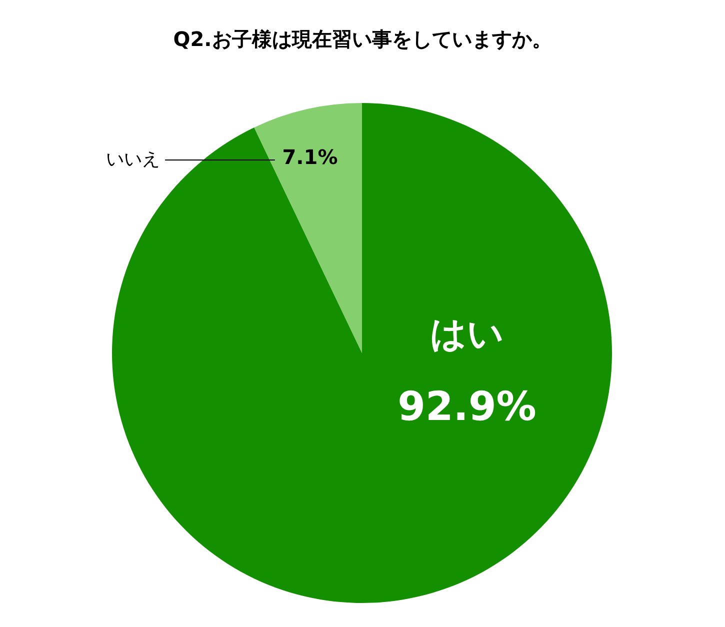 The height and width of the screenshot is (627, 725). What do you see at coordinates (362, 39) in the screenshot?
I see `chart-title: Q2.お子様は現在習い事をしていますか。` at bounding box center [362, 39].